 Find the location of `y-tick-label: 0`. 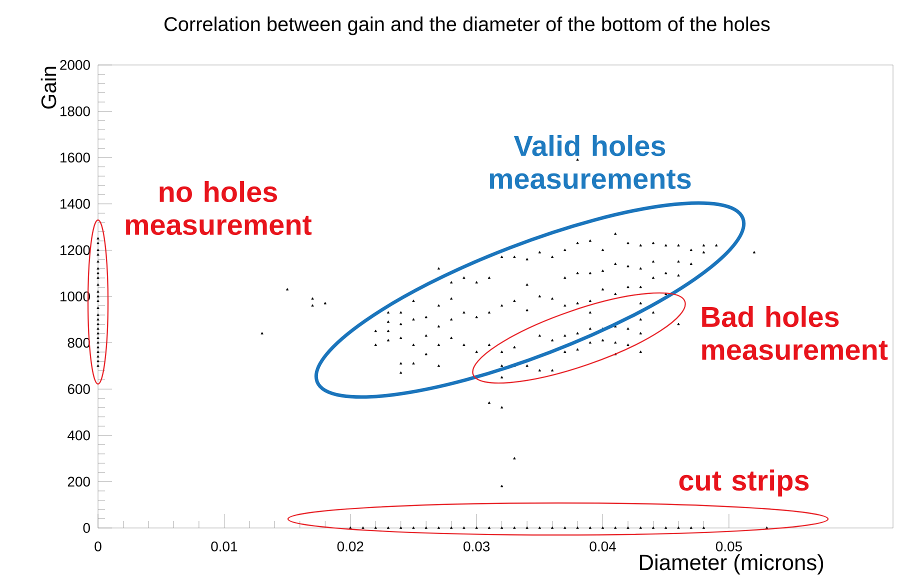

y-tick-label: 0 is located at coordinates (86, 528).